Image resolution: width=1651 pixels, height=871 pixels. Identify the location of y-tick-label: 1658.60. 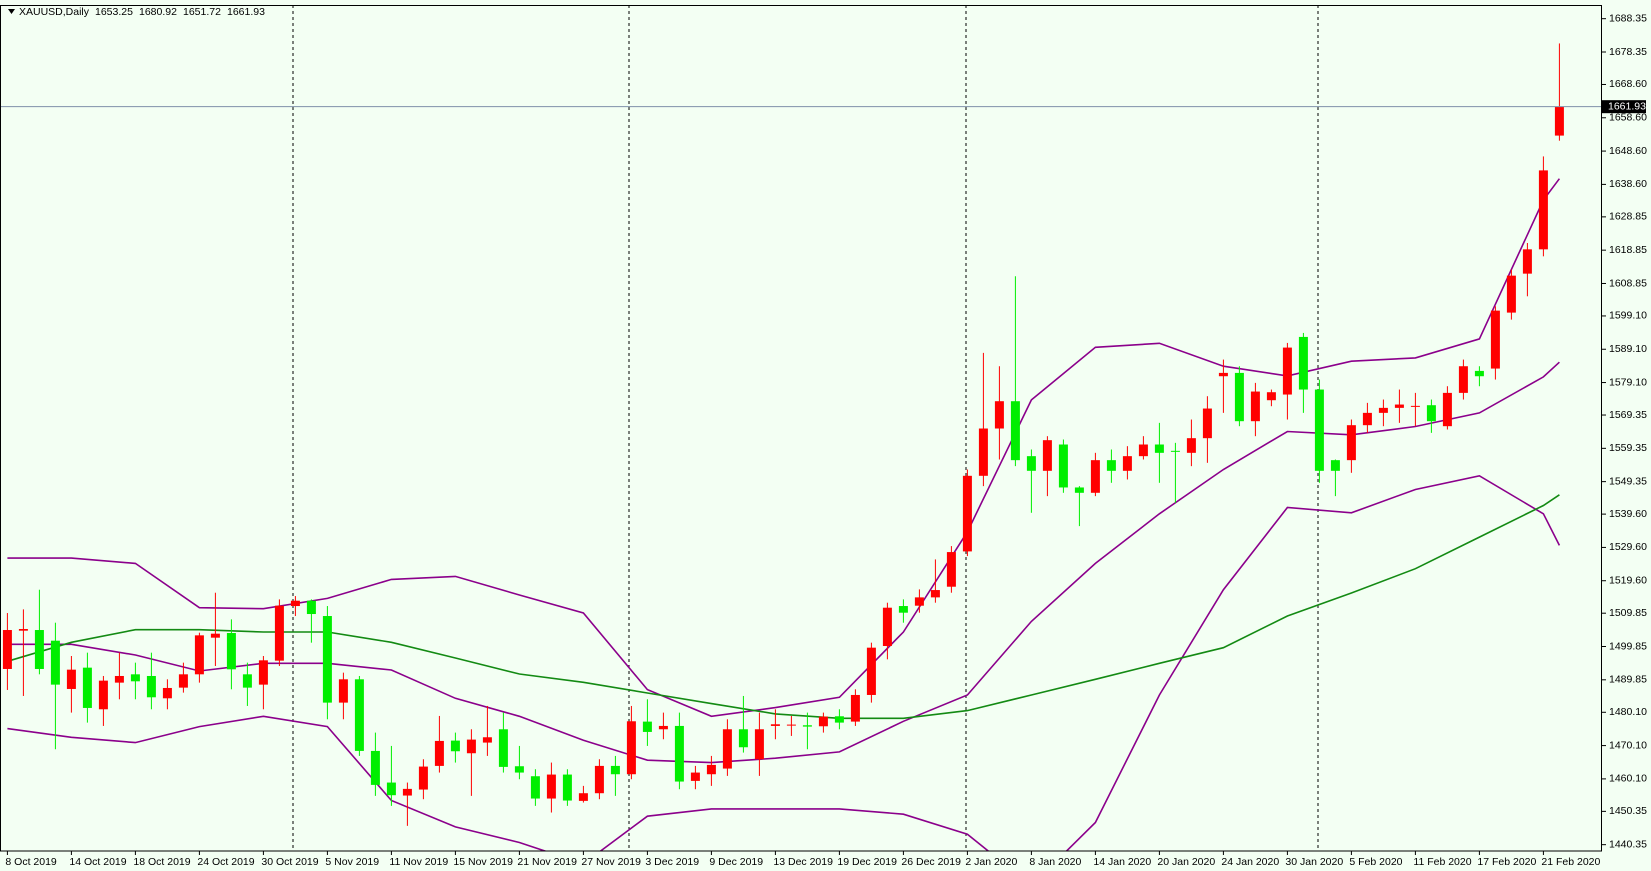
(1628, 118).